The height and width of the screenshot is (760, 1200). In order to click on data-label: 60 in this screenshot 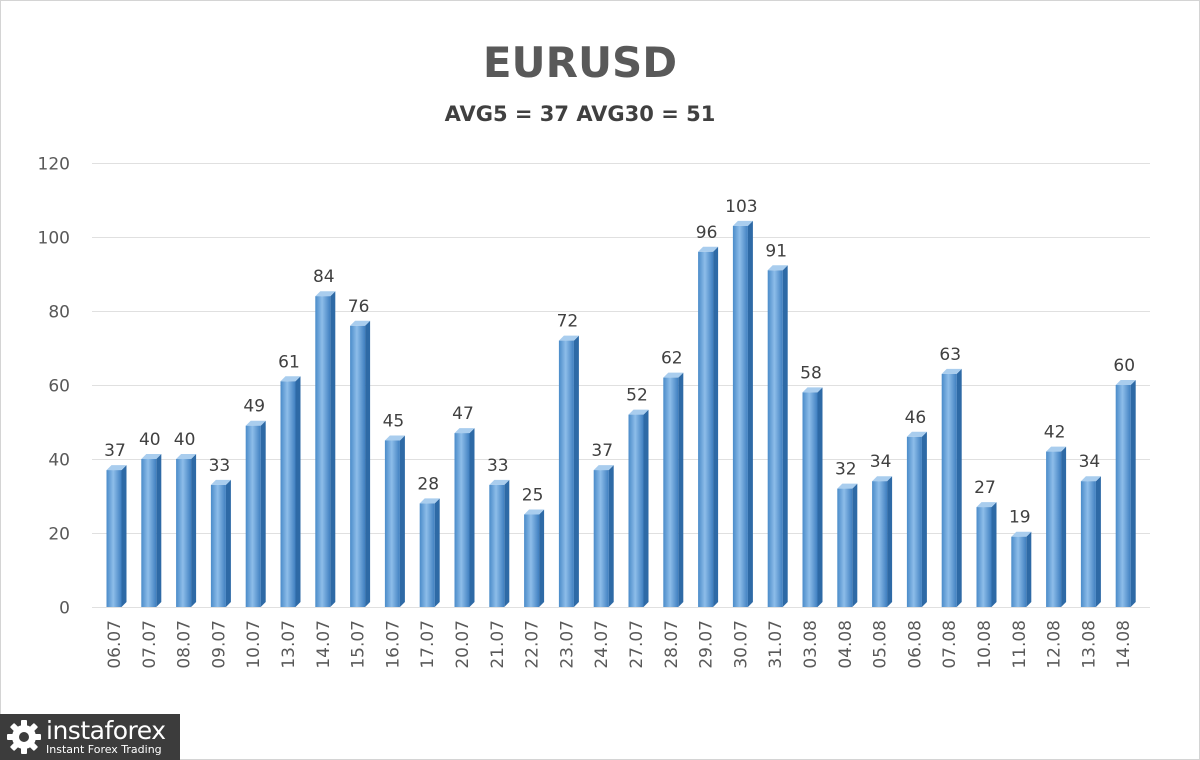, I will do `click(1124, 366)`.